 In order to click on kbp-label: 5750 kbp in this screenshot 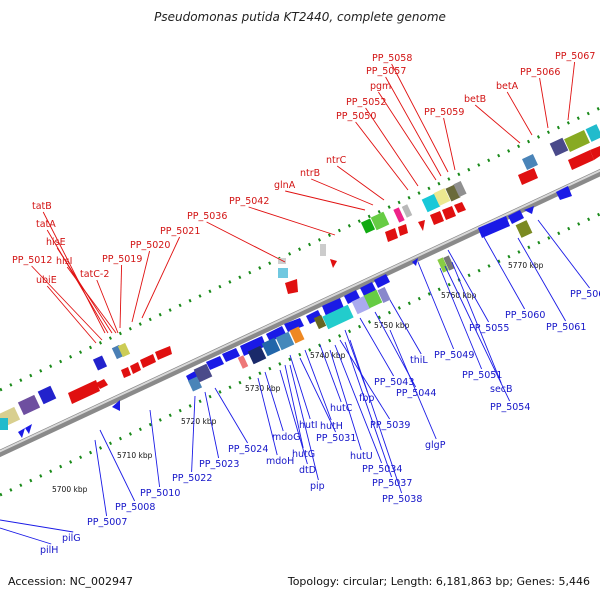, I will do `click(392, 325)`.